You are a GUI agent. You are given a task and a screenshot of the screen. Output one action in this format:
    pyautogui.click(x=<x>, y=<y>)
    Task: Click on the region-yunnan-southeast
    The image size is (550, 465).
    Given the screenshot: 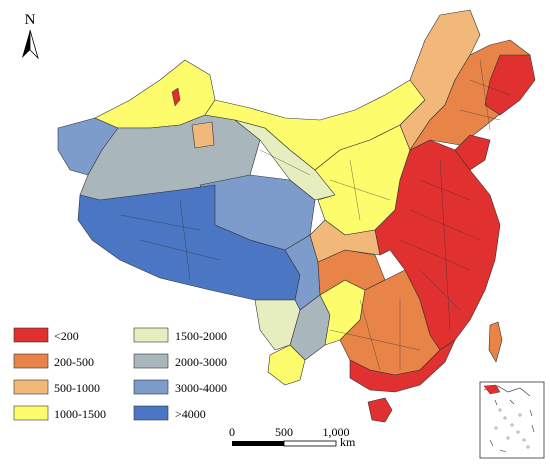 What is the action you would take?
    pyautogui.click(x=286, y=365)
    